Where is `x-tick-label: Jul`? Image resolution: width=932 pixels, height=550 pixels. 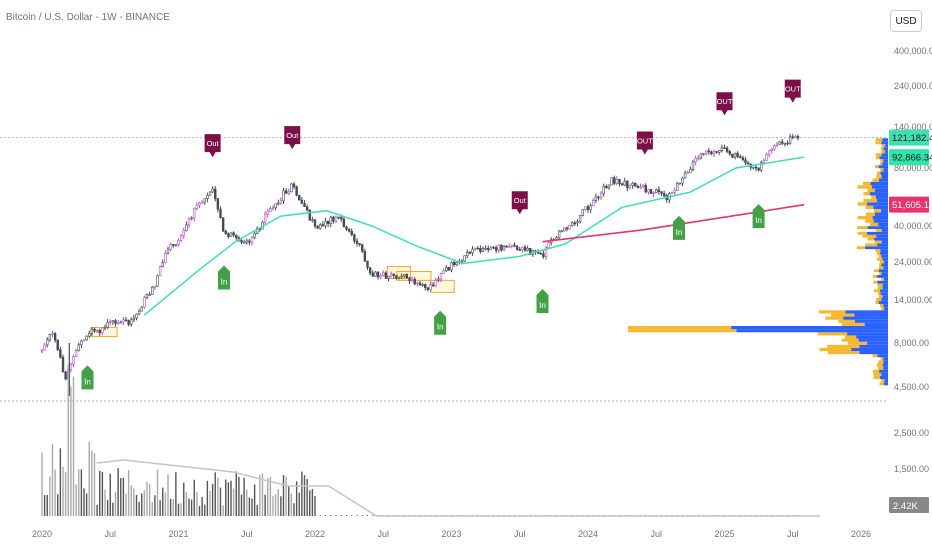
x-tick-label: Jul is located at coordinates (383, 534).